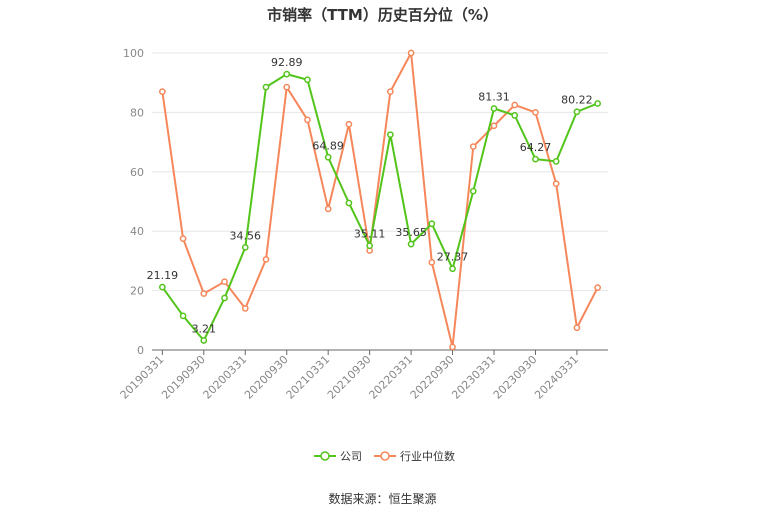  What do you see at coordinates (140, 350) in the screenshot?
I see `y-tick-label: 0` at bounding box center [140, 350].